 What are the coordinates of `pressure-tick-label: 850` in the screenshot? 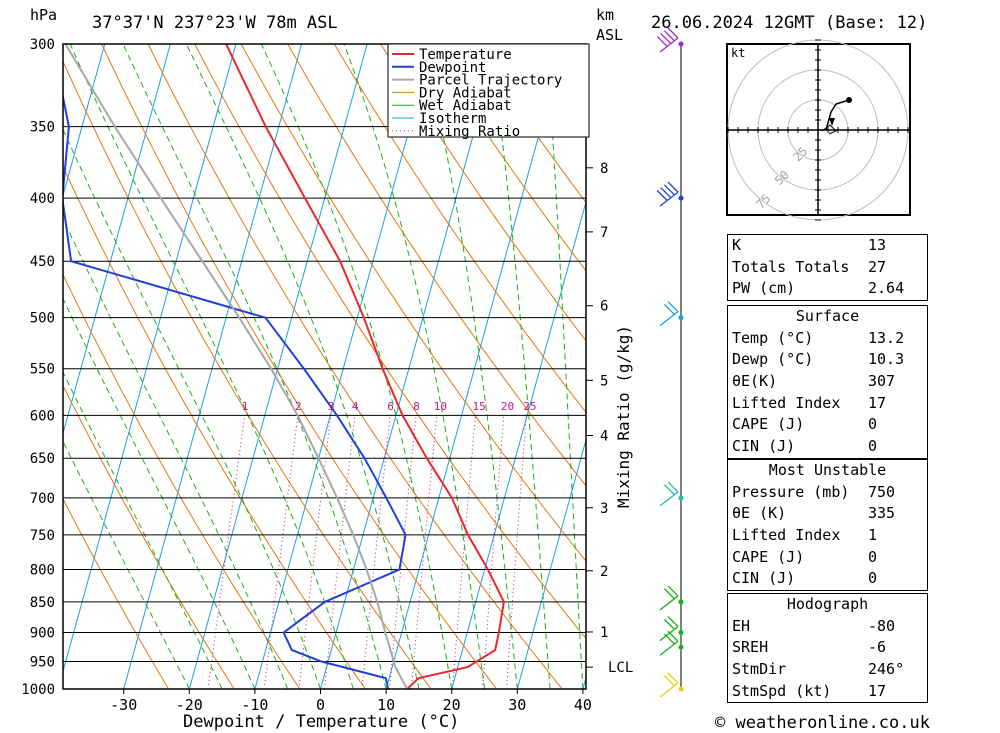 It's located at (42, 603).